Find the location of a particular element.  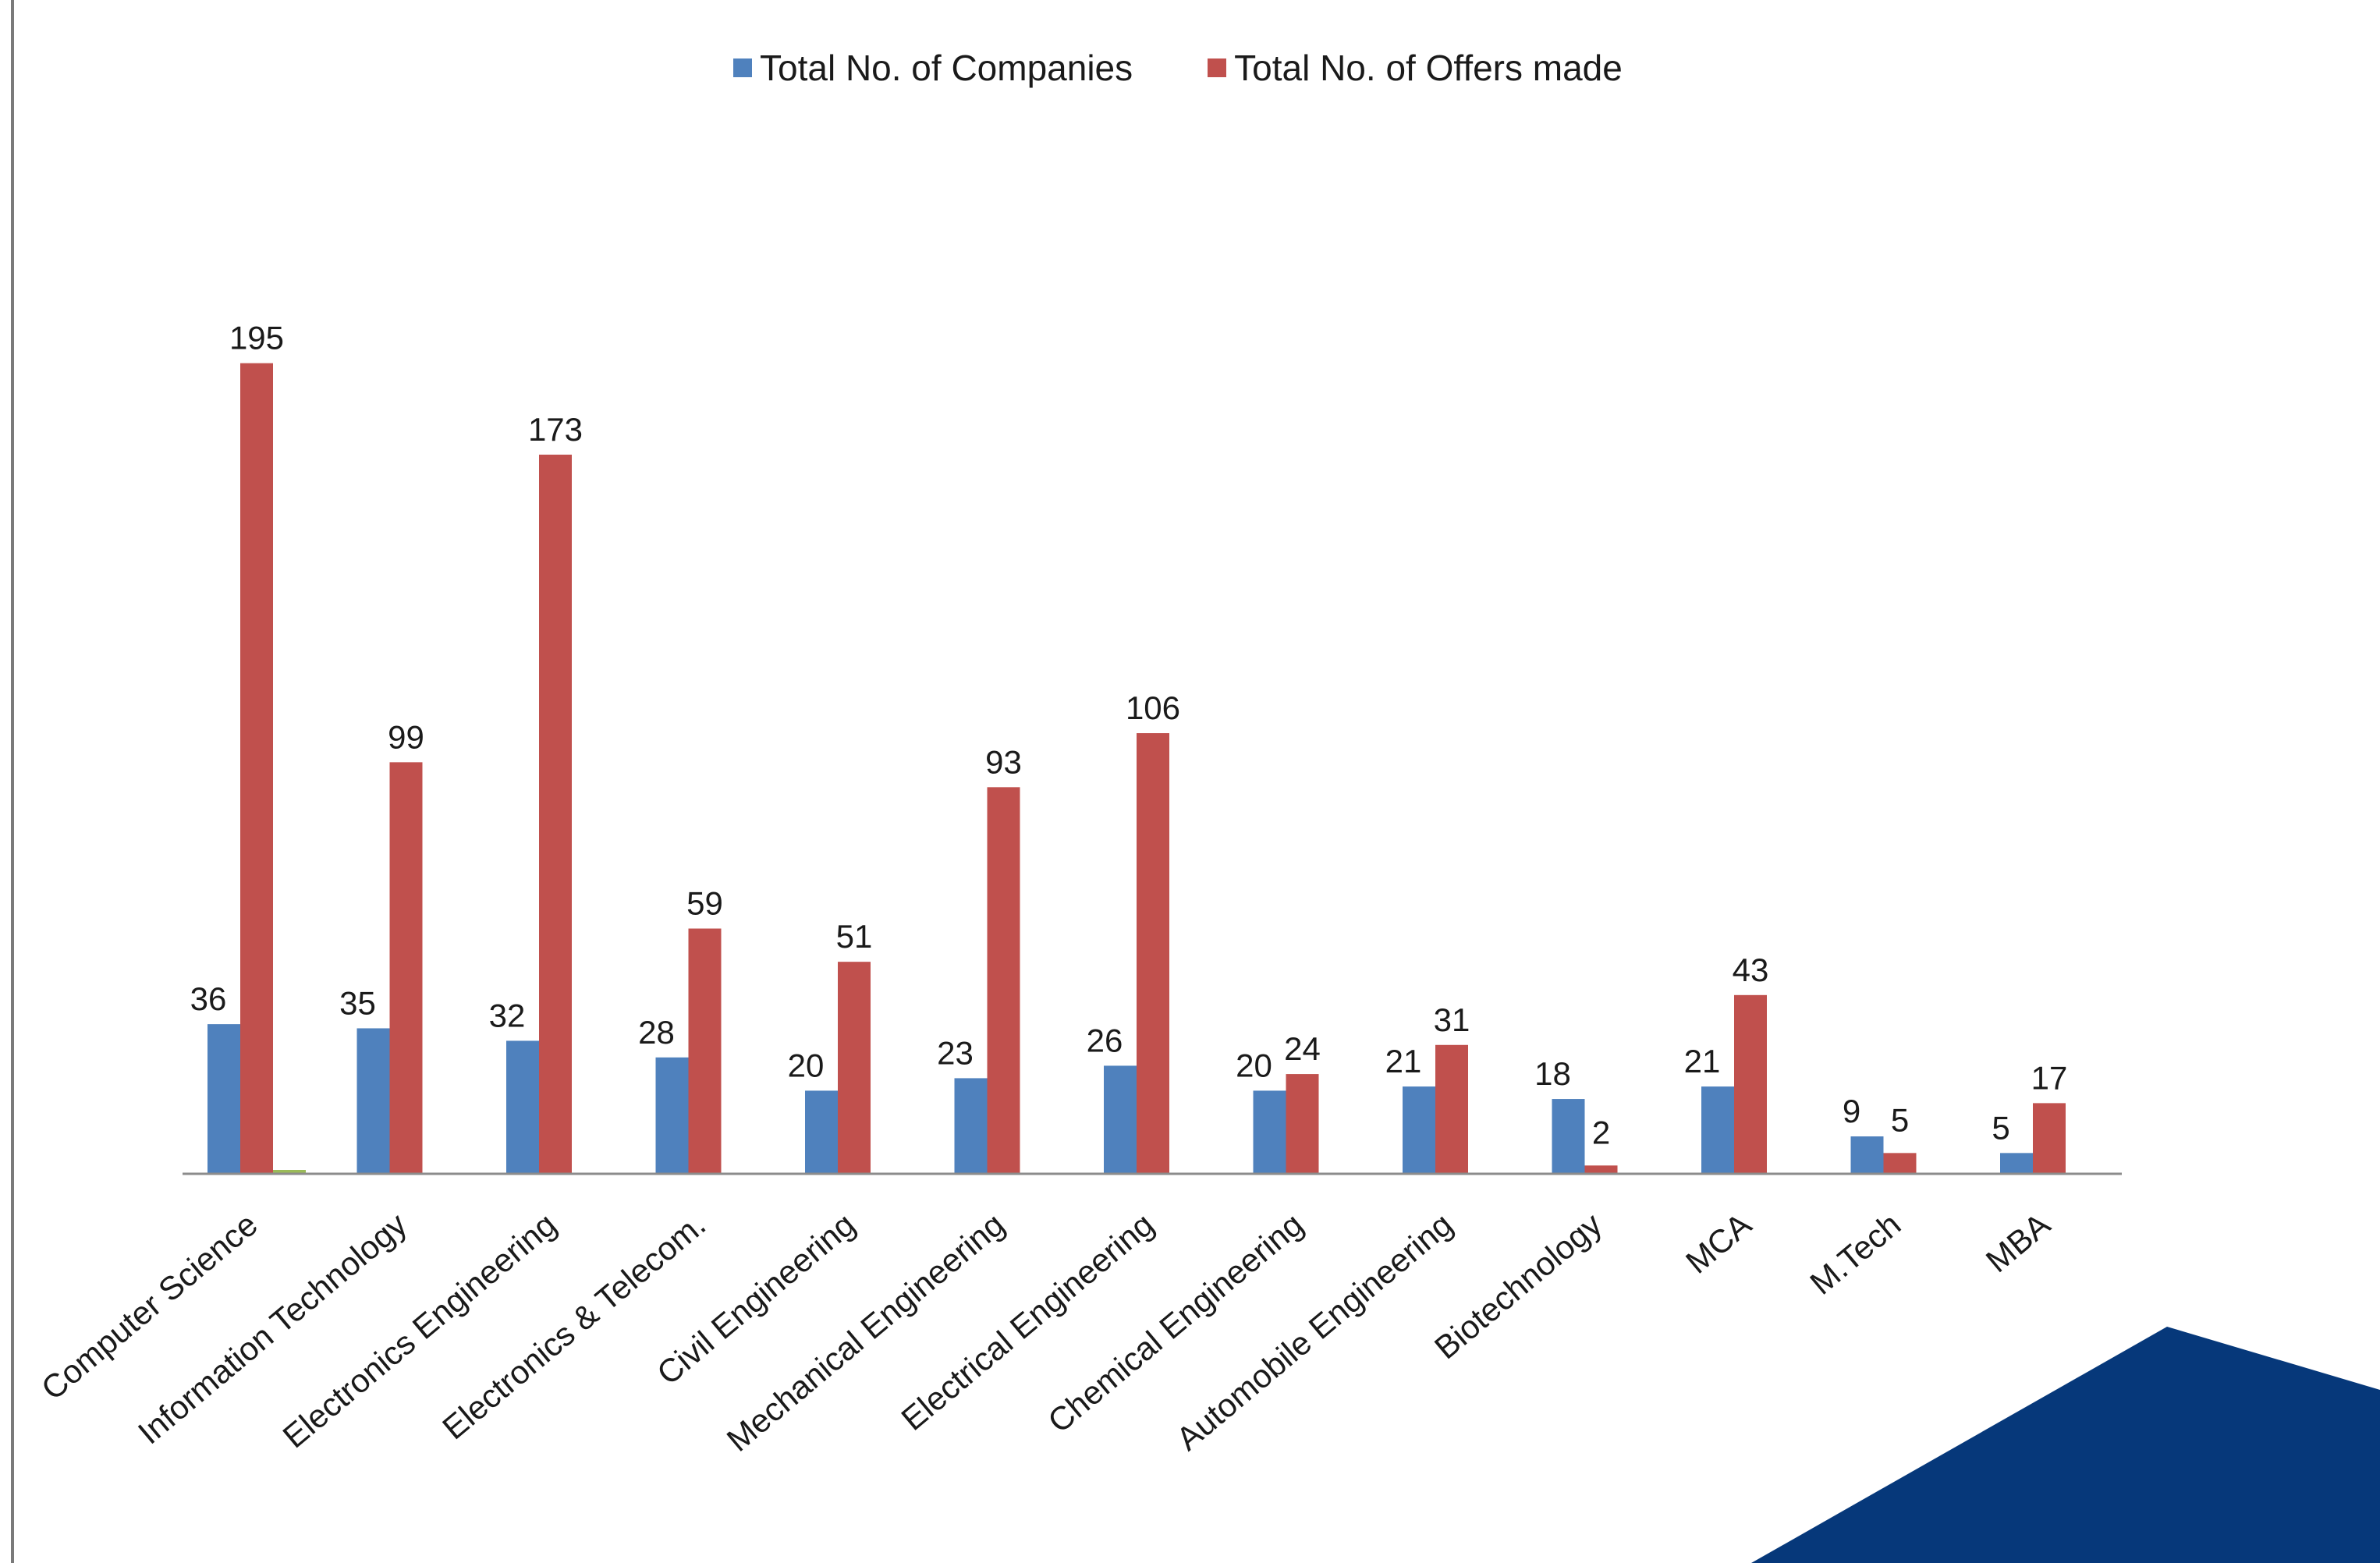

data-label-companies-electronics-telecom: 28 is located at coordinates (657, 1032).